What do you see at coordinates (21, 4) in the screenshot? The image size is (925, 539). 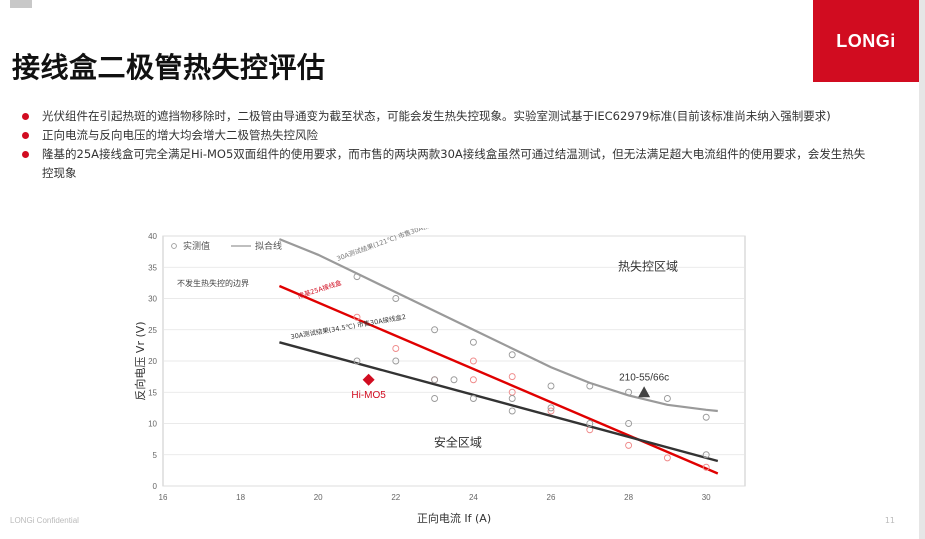 I see `corner-decoration` at bounding box center [21, 4].